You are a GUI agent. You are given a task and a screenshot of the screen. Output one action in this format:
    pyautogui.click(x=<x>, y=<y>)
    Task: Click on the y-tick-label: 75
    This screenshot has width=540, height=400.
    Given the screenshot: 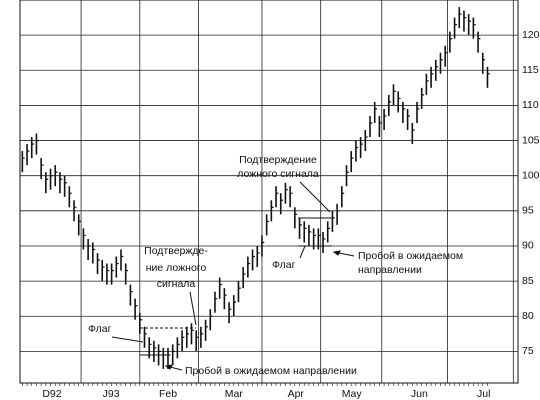 What is the action you would take?
    pyautogui.click(x=528, y=351)
    